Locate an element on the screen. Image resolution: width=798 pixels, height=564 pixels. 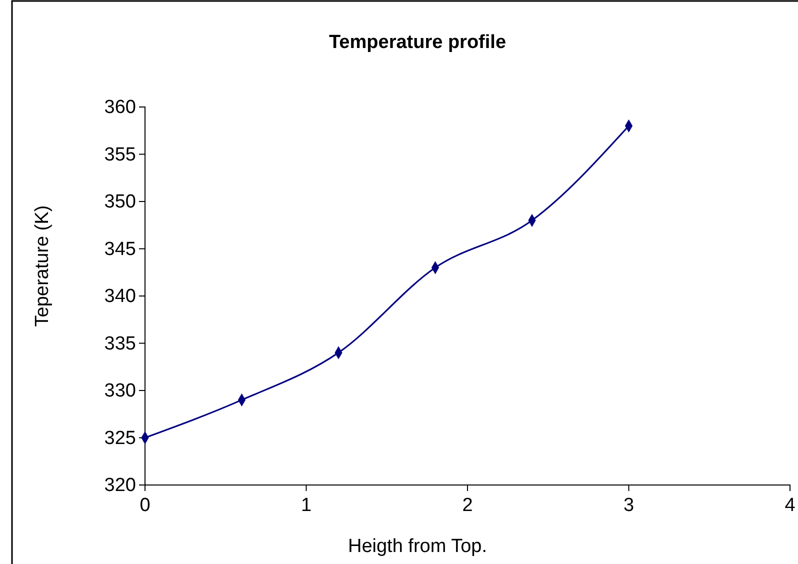
y-tick-label: 320 is located at coordinates (120, 485).